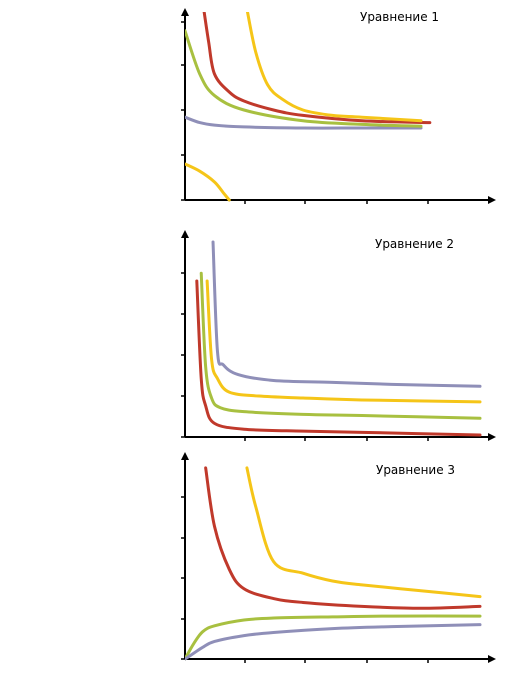 The width and height of the screenshot is (516, 677). Describe the element at coordinates (415, 470) in the screenshot. I see `chart-title: Уравнение 3` at that location.